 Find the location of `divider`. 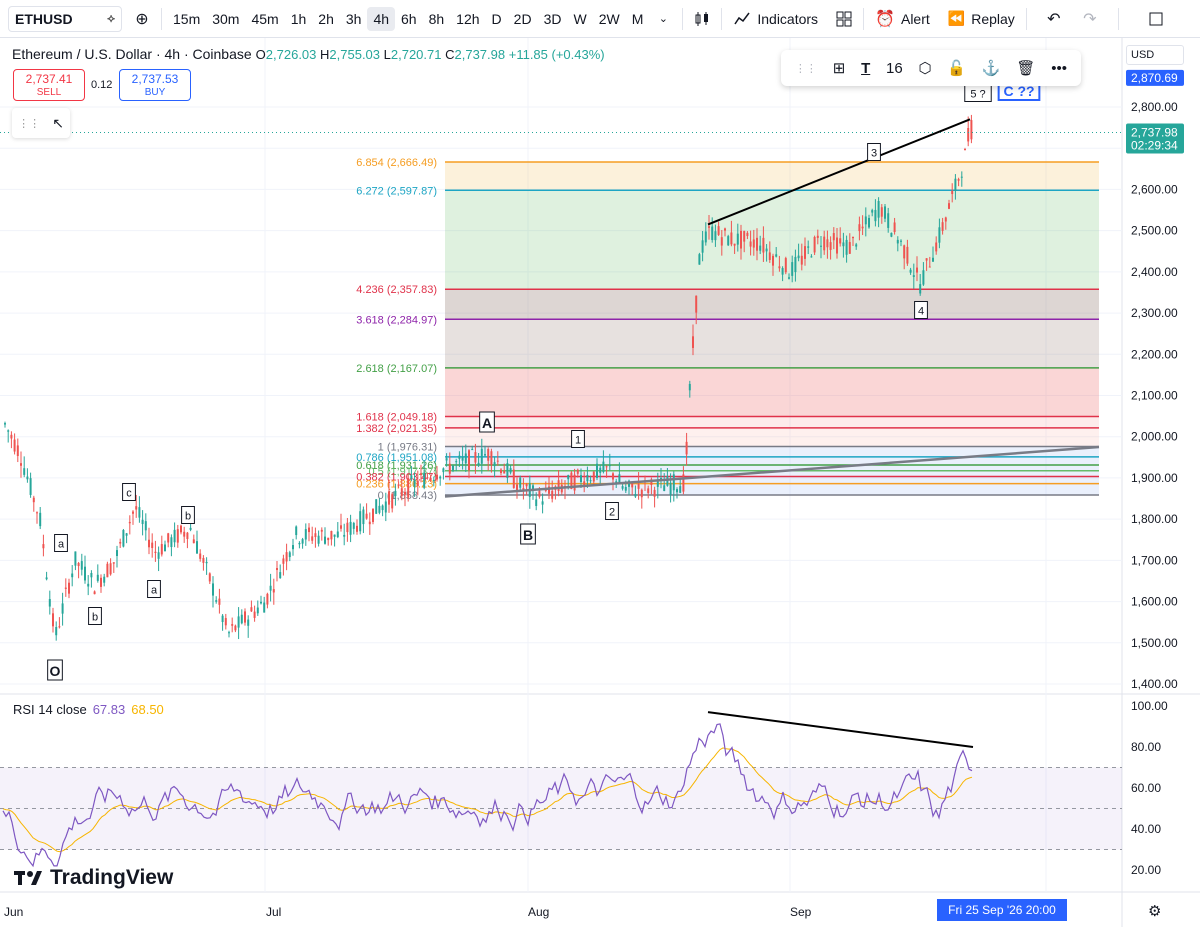

divider is located at coordinates (683, 18).